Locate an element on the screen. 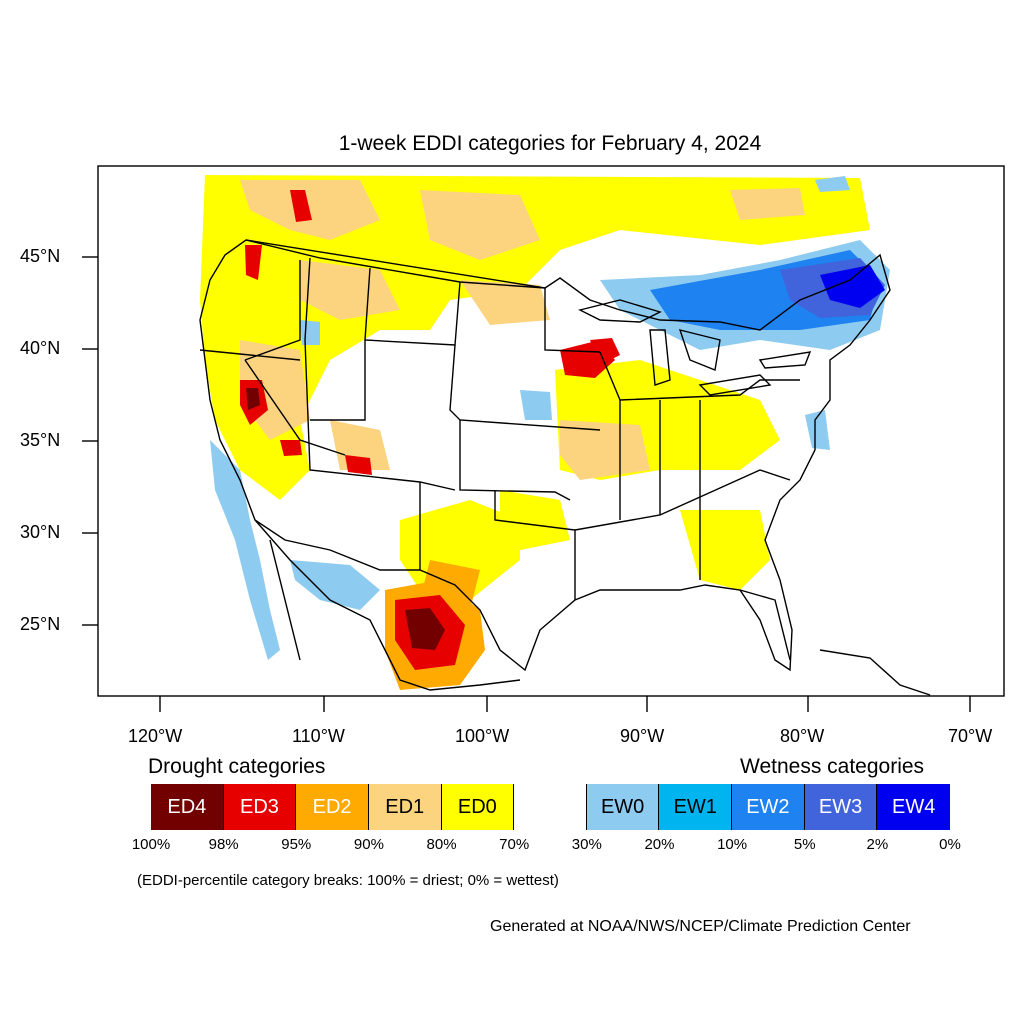 This screenshot has height=1024, width=1024. lon-label-90: 90°W is located at coordinates (642, 736).